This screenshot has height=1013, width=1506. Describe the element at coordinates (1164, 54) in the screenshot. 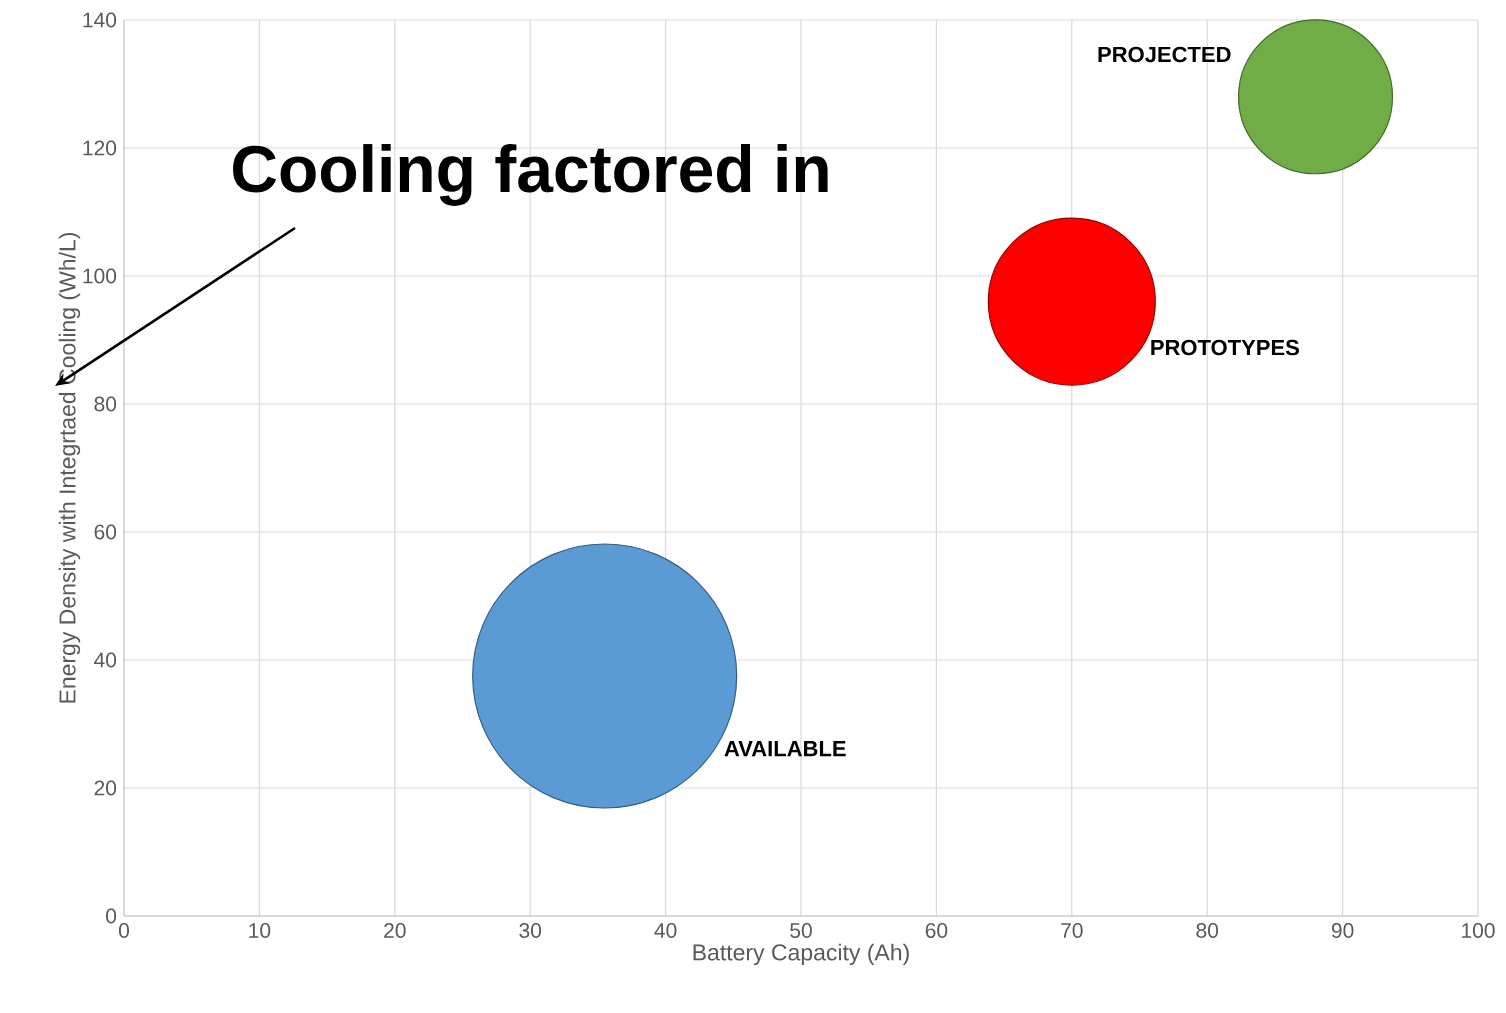

I see `series-label: PROJECTED` at that location.